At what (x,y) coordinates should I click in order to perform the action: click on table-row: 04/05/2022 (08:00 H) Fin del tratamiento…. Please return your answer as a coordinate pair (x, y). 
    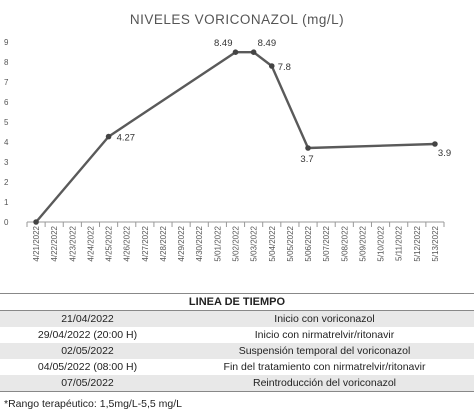
    Looking at the image, I should click on (237, 367).